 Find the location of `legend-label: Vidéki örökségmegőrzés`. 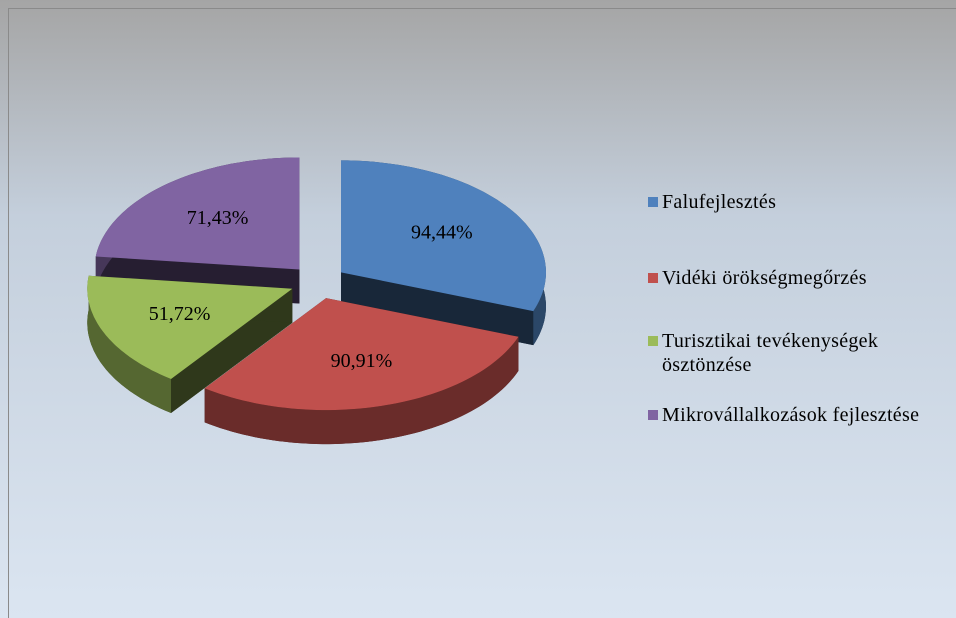

legend-label: Vidéki örökségmegőrzés is located at coordinates (764, 278).